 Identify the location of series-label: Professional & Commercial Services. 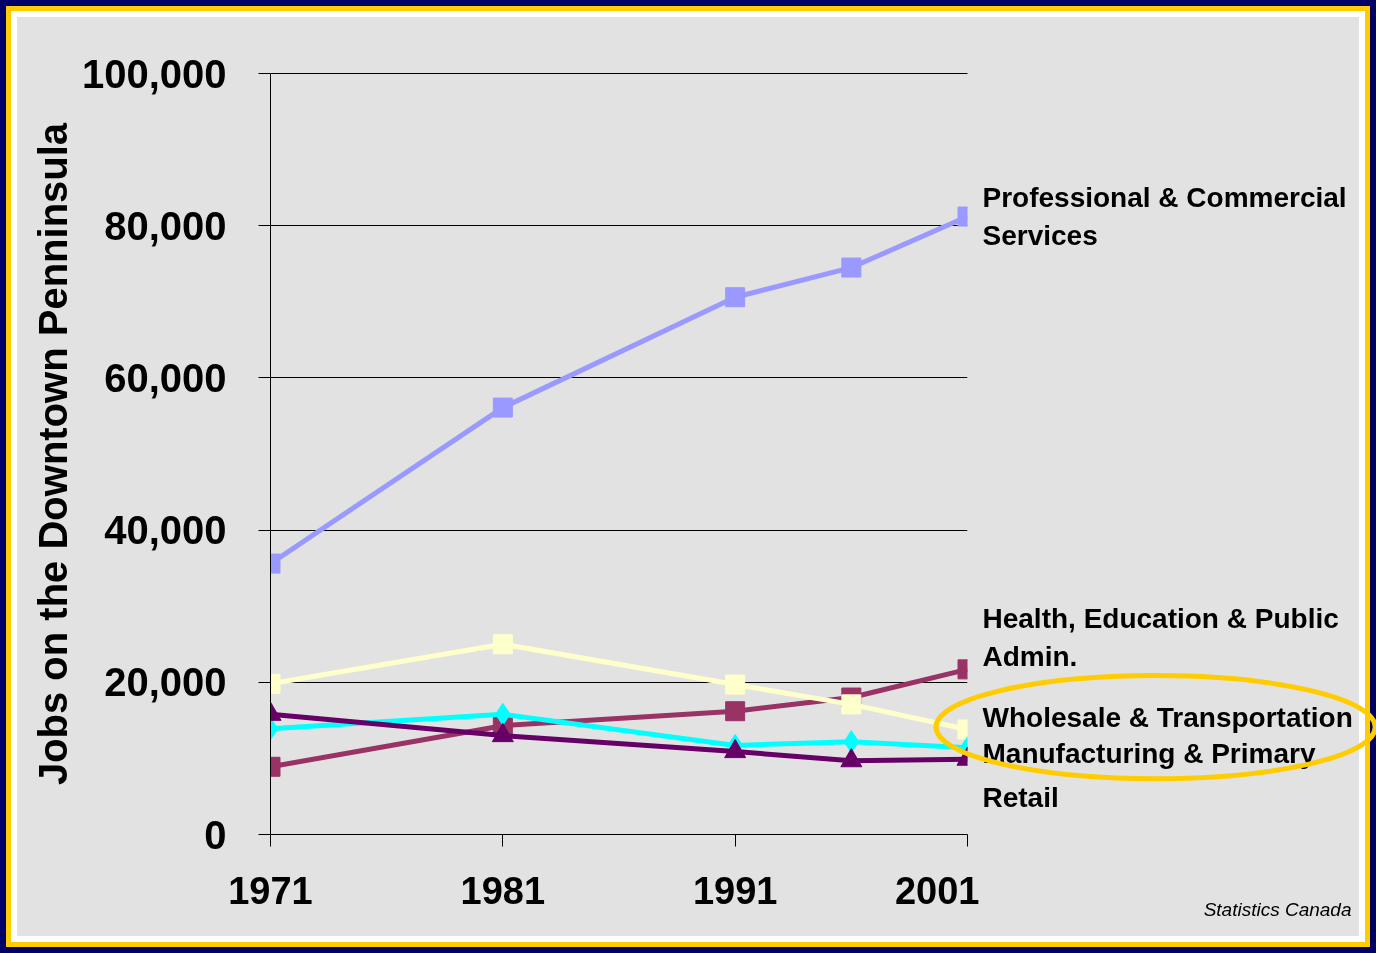
(1164, 216).